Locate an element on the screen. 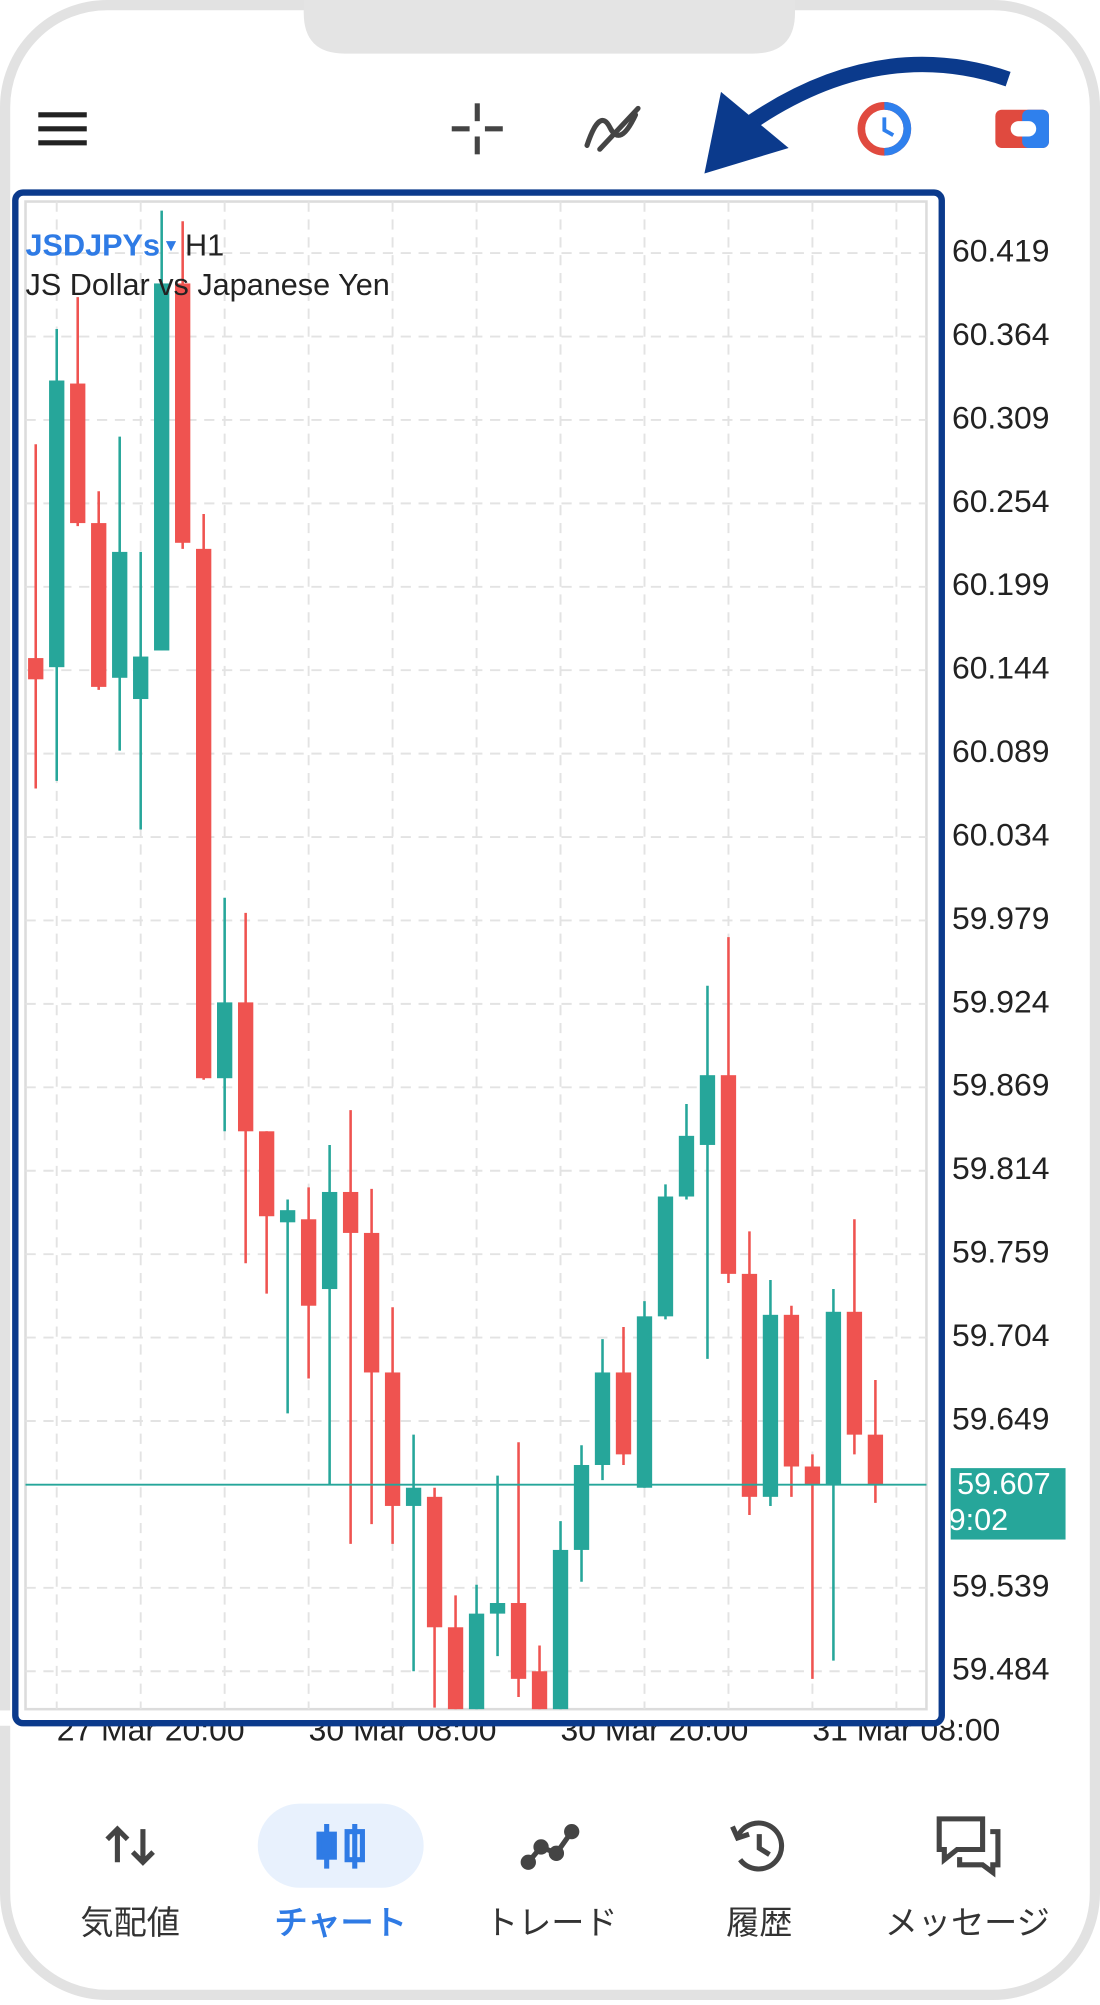 Image resolution: width=1100 pixels, height=2005 pixels. y-tick-label: 59.979 is located at coordinates (1001, 918).